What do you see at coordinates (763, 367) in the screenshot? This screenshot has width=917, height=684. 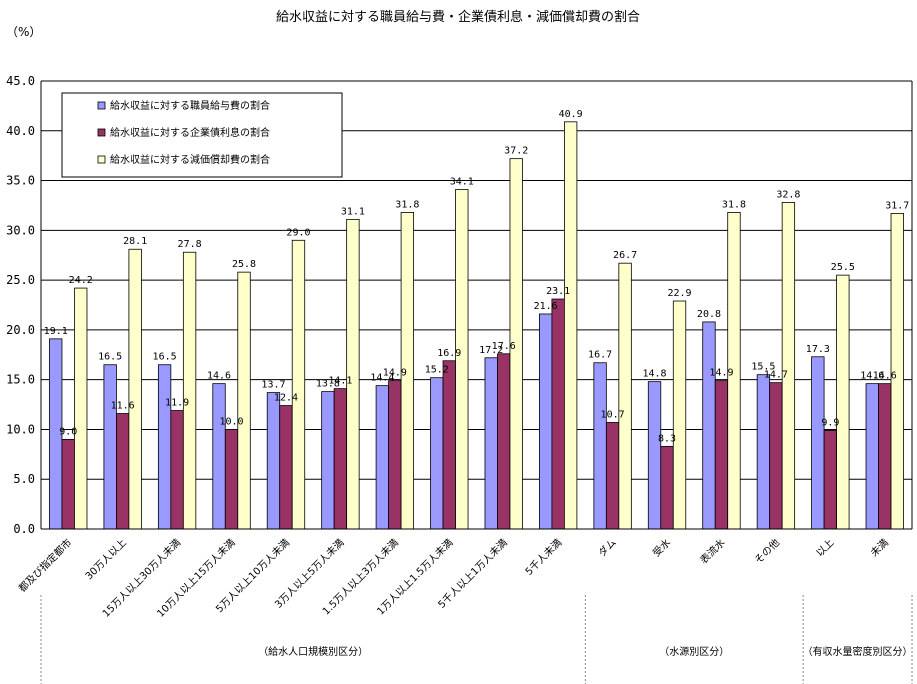 I see `data-label: 15.5` at bounding box center [763, 367].